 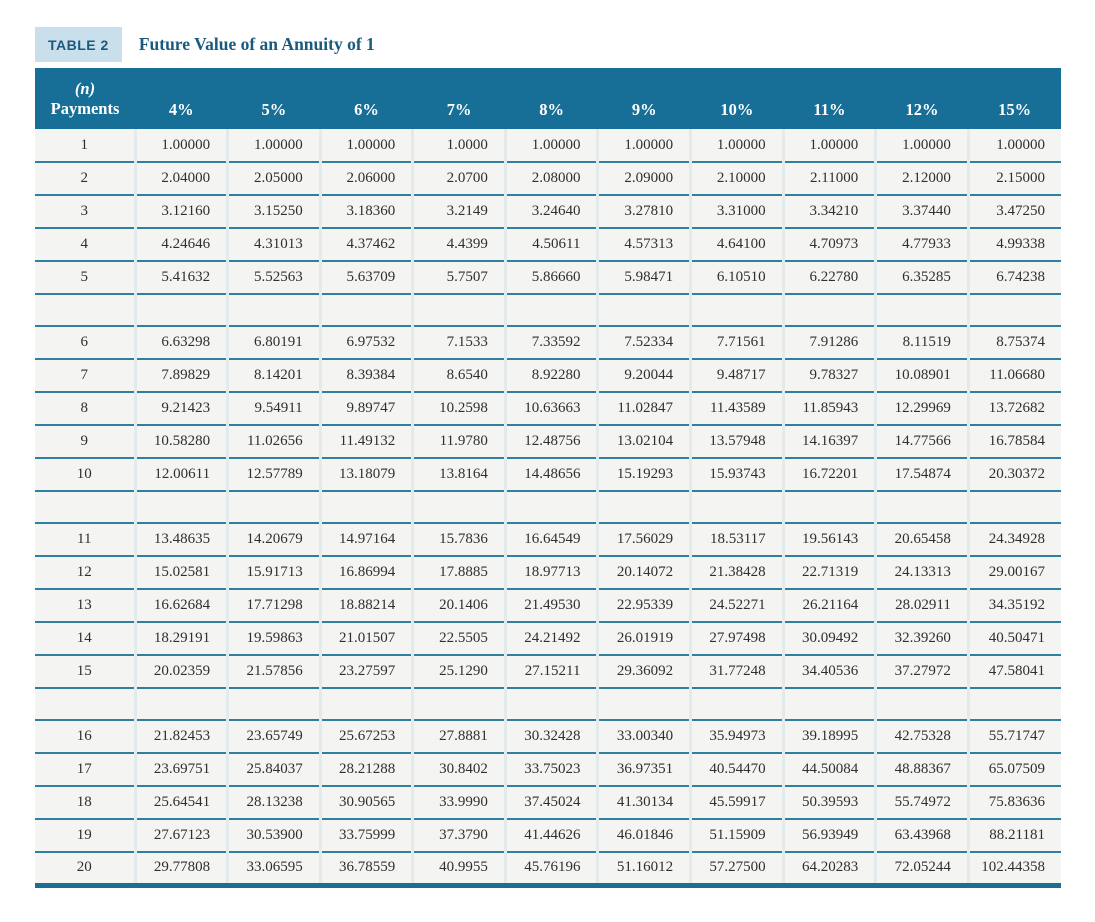 What do you see at coordinates (828, 376) in the screenshot?
I see `factor-cell: 9.78327` at bounding box center [828, 376].